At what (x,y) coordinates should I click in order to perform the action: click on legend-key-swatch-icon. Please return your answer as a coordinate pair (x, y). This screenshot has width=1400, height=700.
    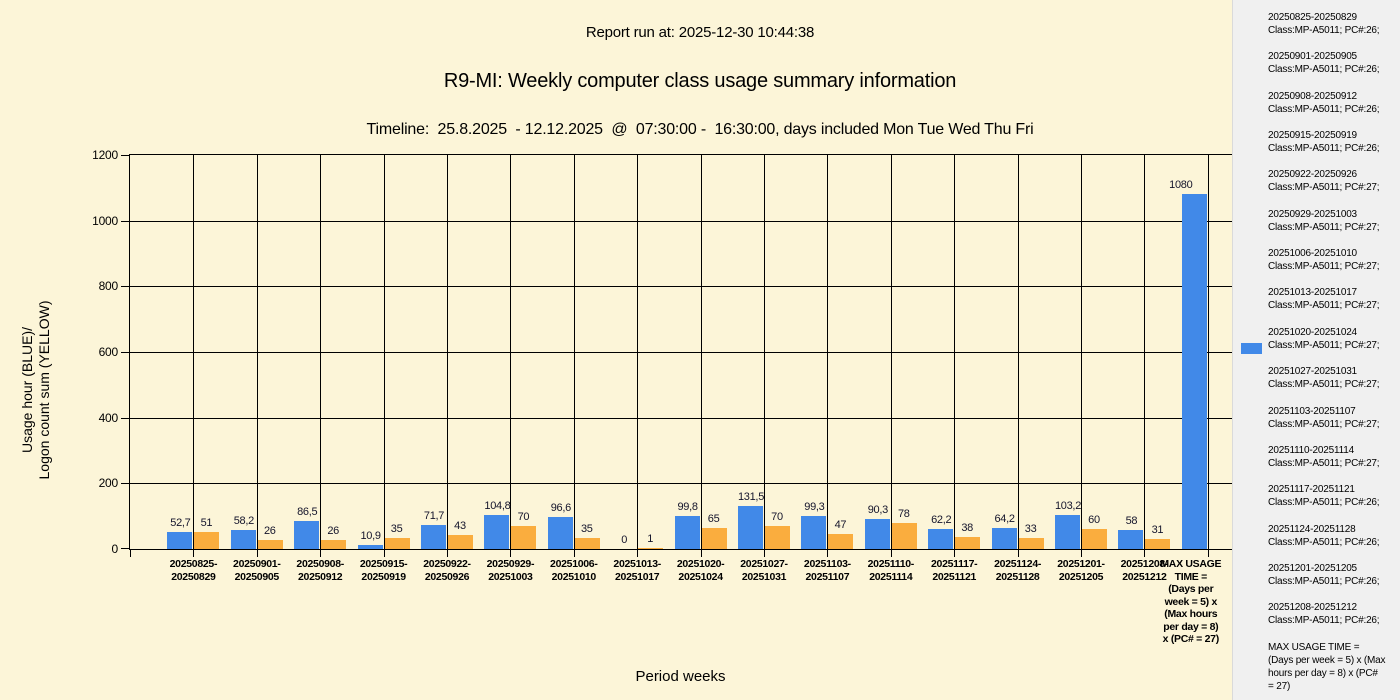
    Looking at the image, I should click on (1251, 348).